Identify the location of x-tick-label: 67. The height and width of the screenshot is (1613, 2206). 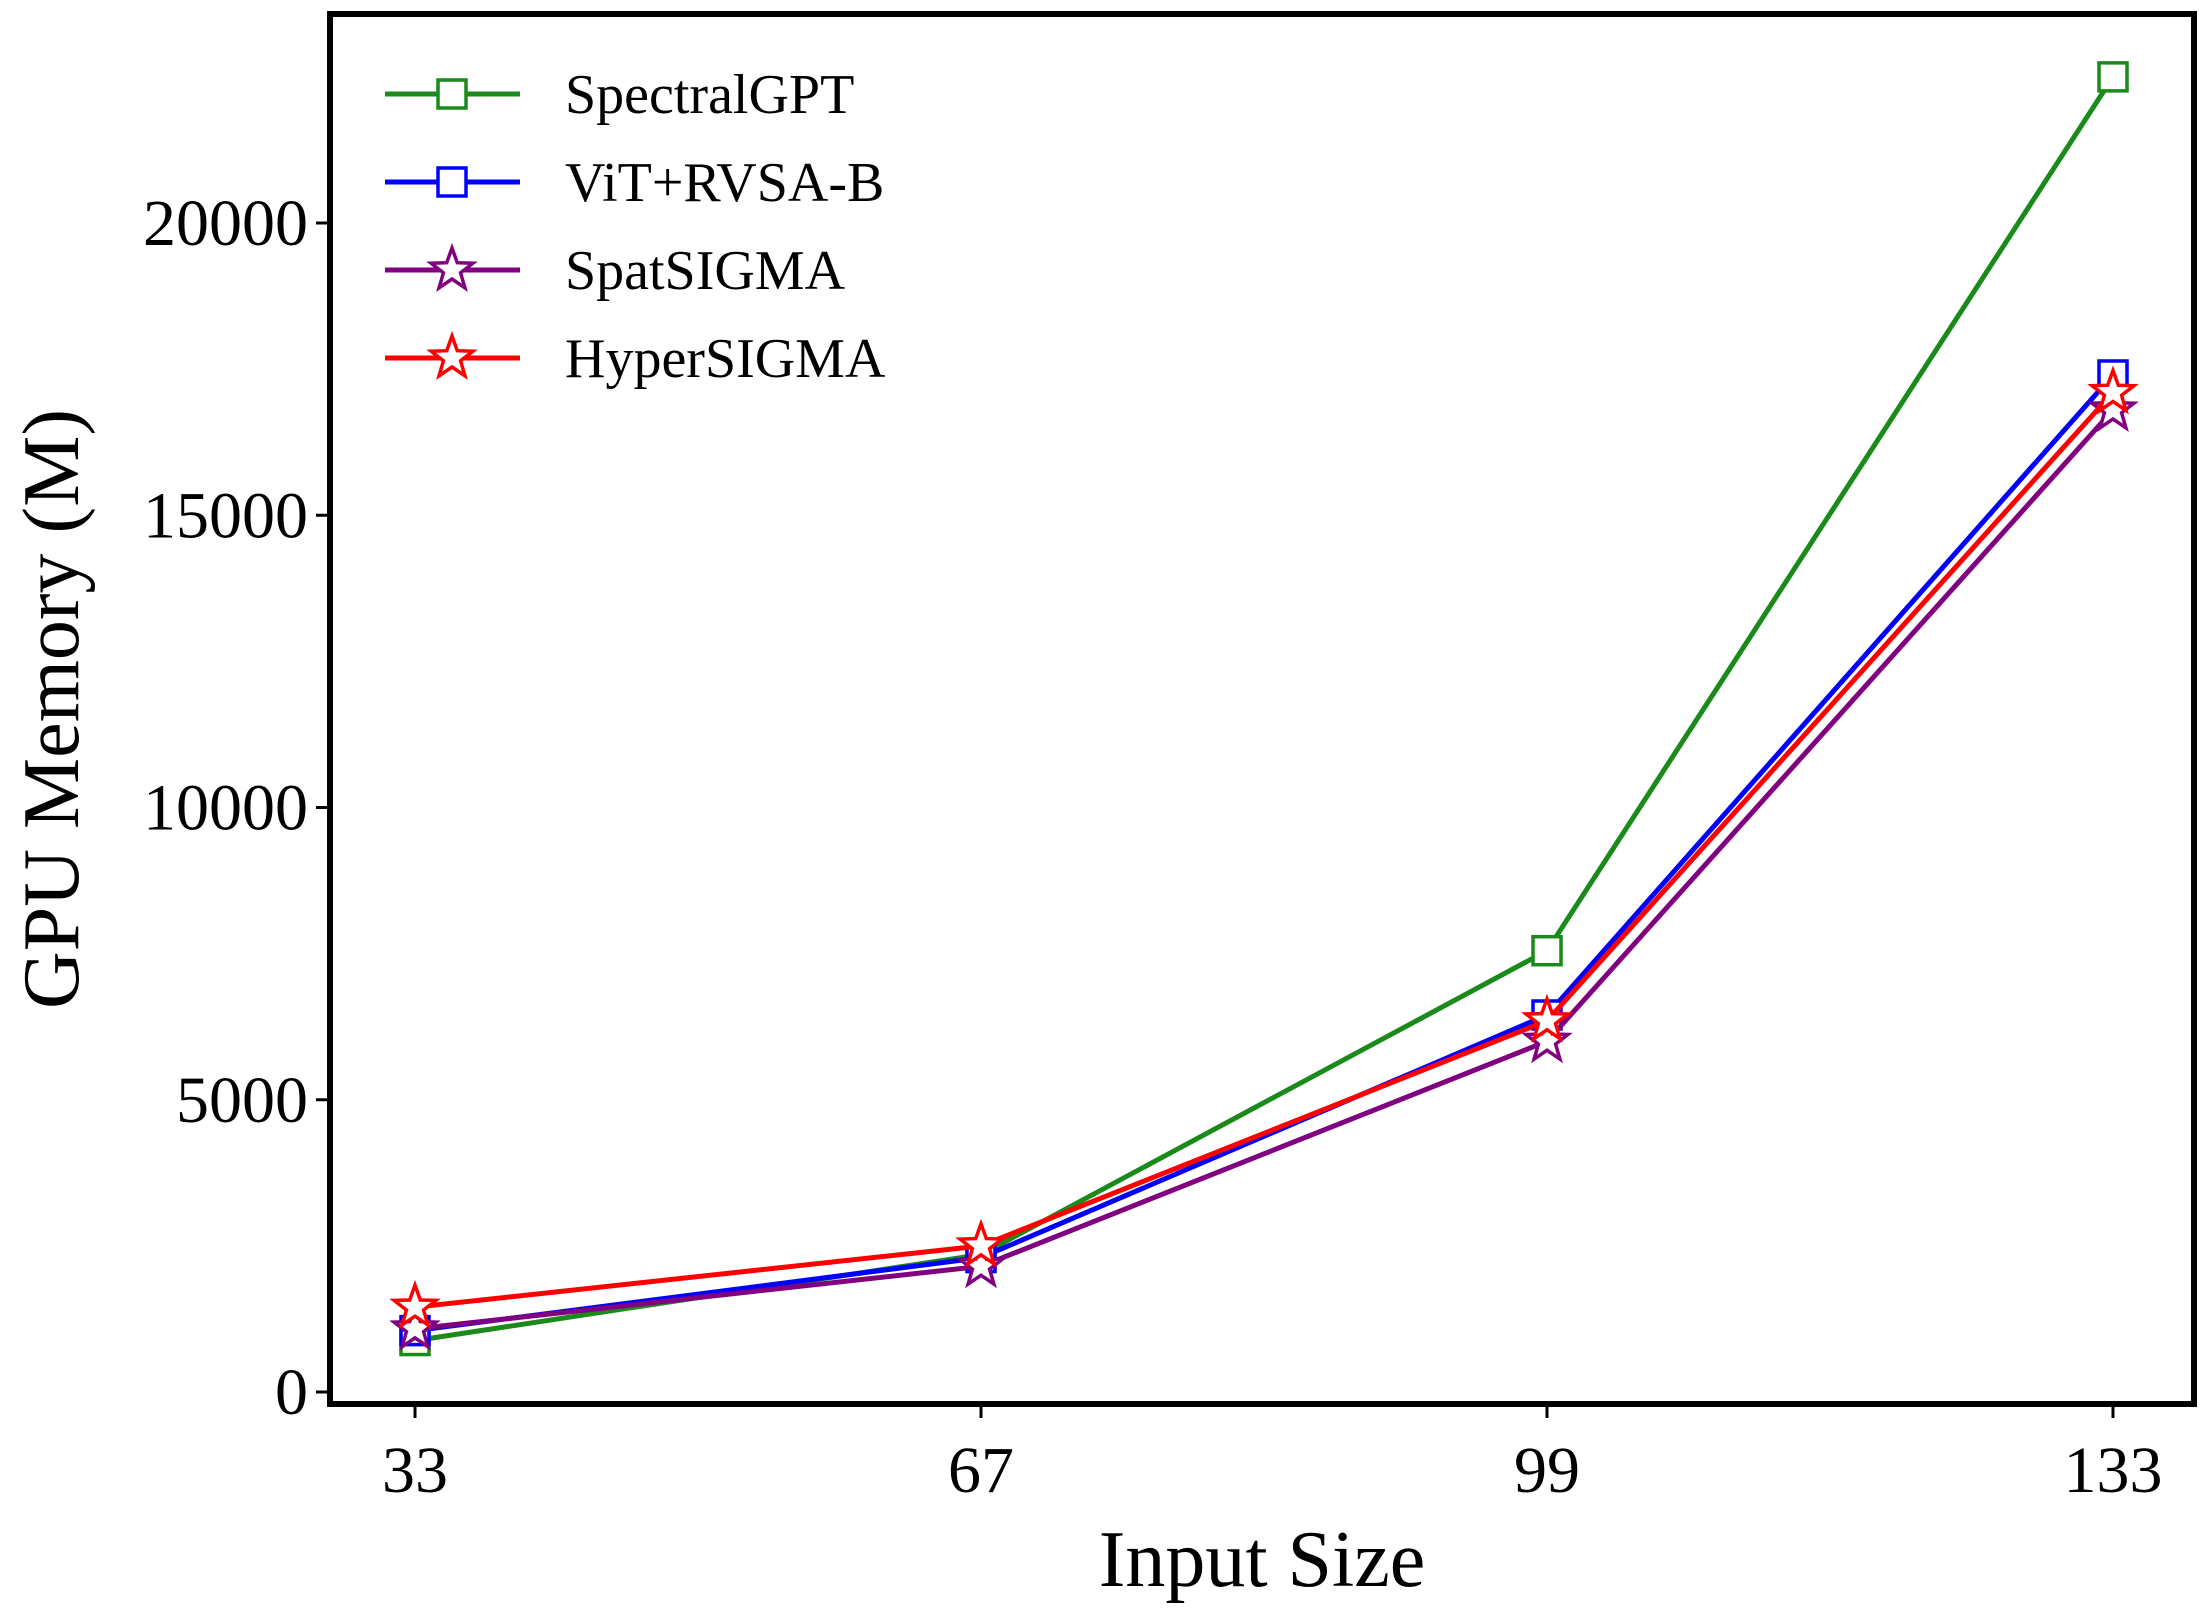
(981, 1470).